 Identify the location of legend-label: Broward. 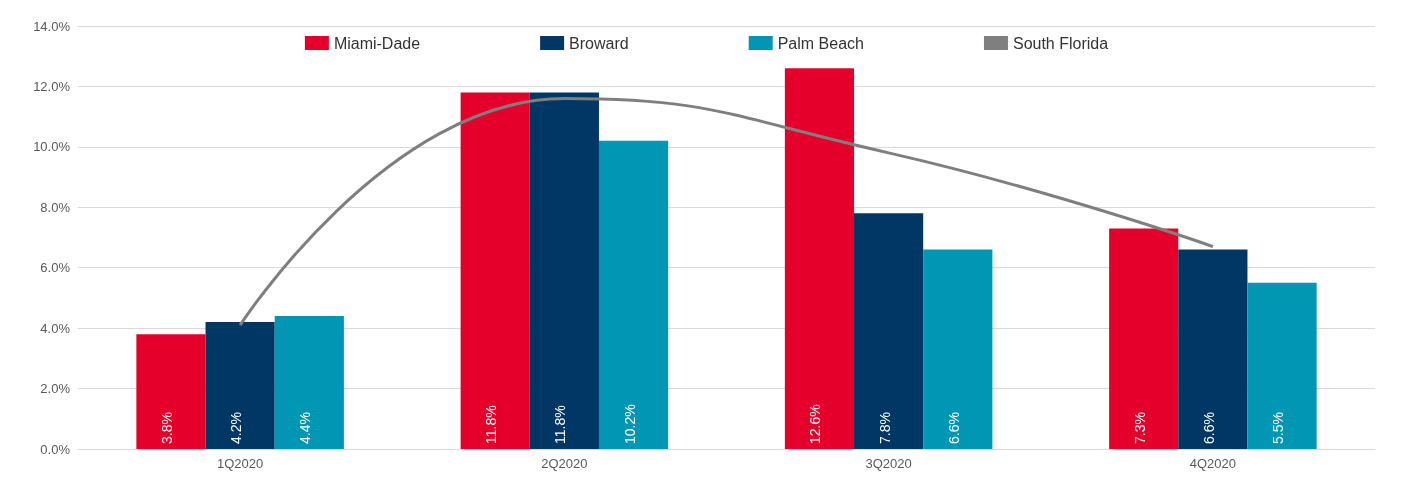
(599, 43).